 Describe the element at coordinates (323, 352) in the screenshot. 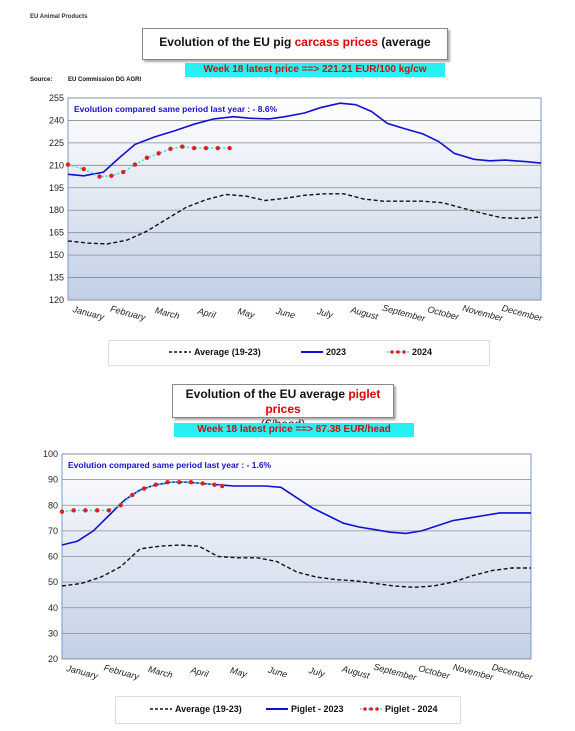

I see `chart1-legend-item-2023: 2023` at that location.